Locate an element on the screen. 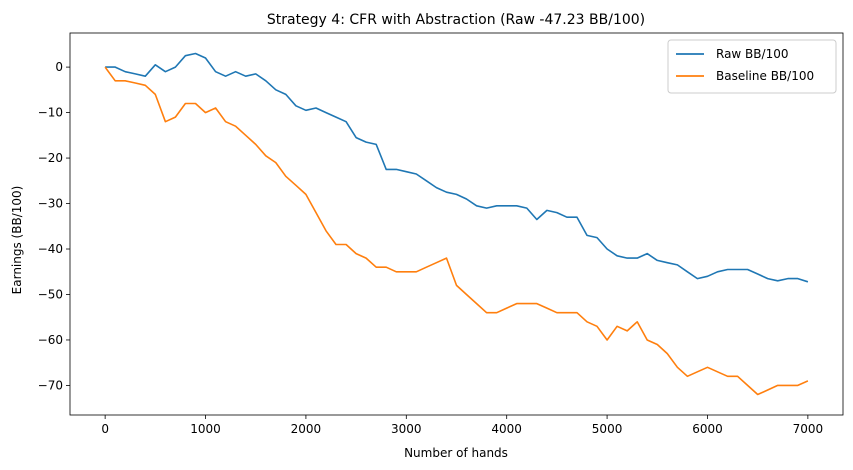  y-tick-label: −10 is located at coordinates (50, 113).